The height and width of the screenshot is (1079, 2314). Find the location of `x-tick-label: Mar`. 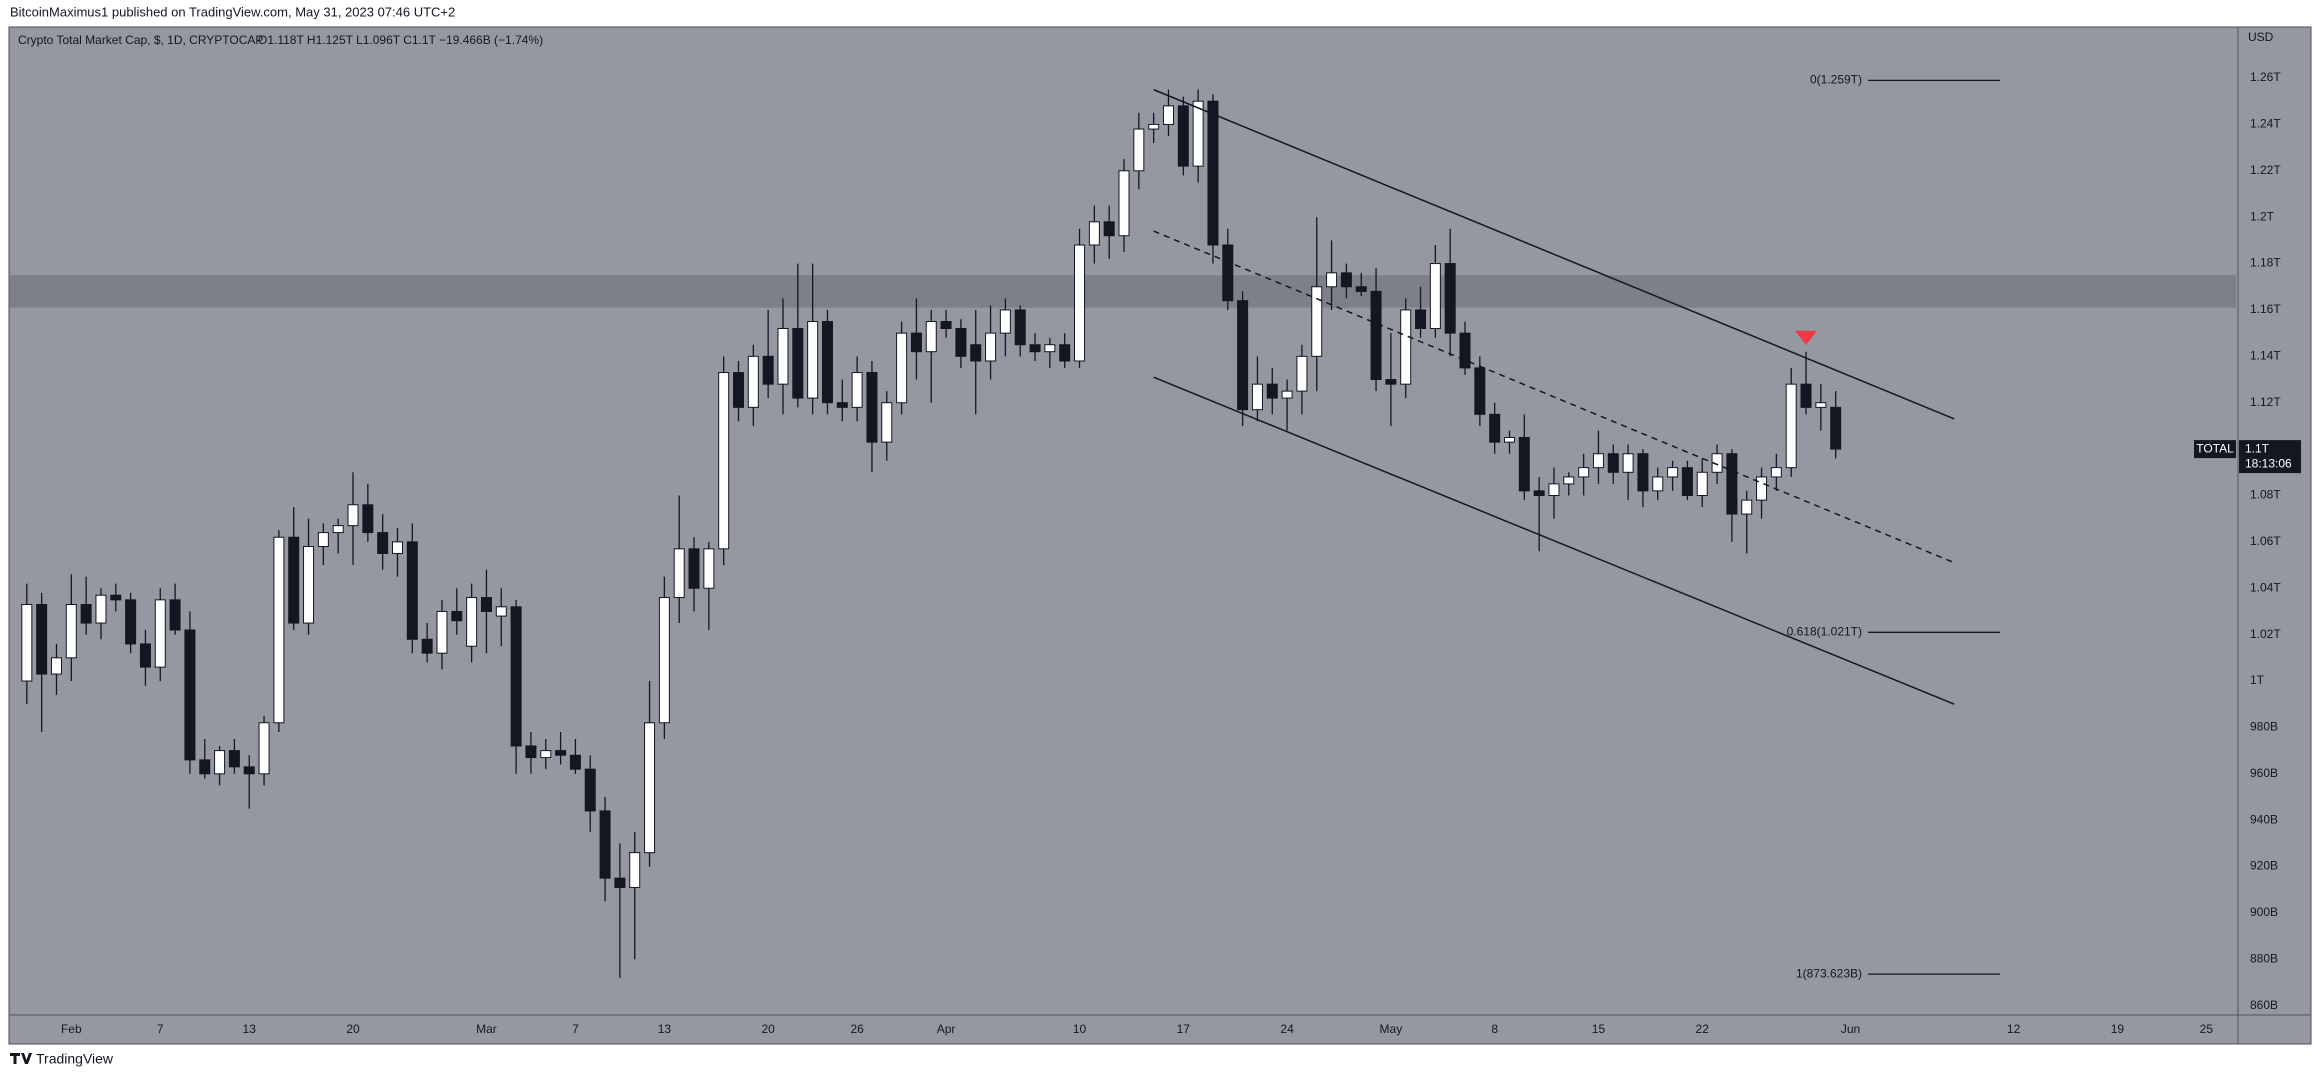

x-tick-label: Mar is located at coordinates (486, 1029).